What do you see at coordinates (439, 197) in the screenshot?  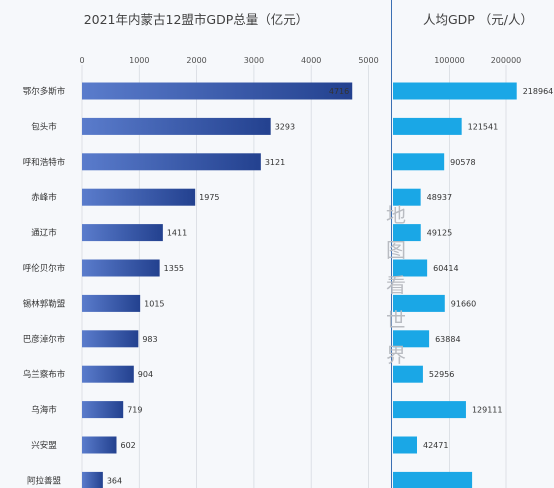 I see `right-value-label: 48937` at bounding box center [439, 197].